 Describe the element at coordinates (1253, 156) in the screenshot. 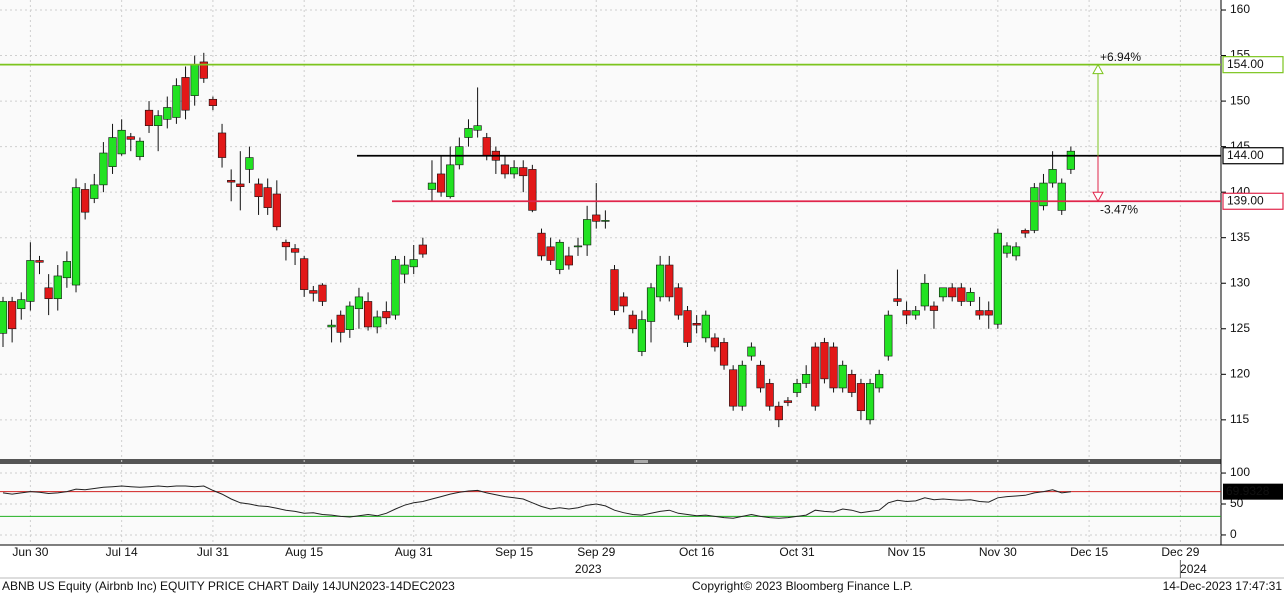

I see `level-label-box` at that location.